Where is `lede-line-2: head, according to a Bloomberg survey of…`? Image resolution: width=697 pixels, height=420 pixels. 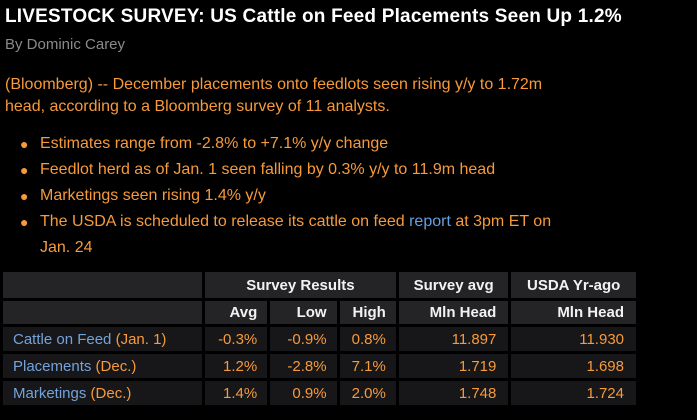
lede-line-2: head, according to a Bloomberg survey of… is located at coordinates (197, 106).